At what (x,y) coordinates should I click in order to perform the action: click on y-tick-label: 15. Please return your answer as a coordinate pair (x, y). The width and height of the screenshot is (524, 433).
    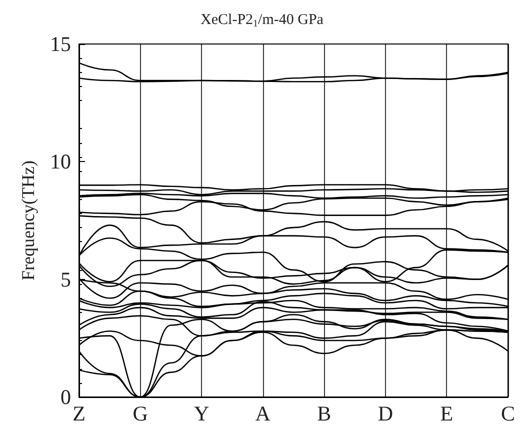
    Looking at the image, I should click on (60, 44).